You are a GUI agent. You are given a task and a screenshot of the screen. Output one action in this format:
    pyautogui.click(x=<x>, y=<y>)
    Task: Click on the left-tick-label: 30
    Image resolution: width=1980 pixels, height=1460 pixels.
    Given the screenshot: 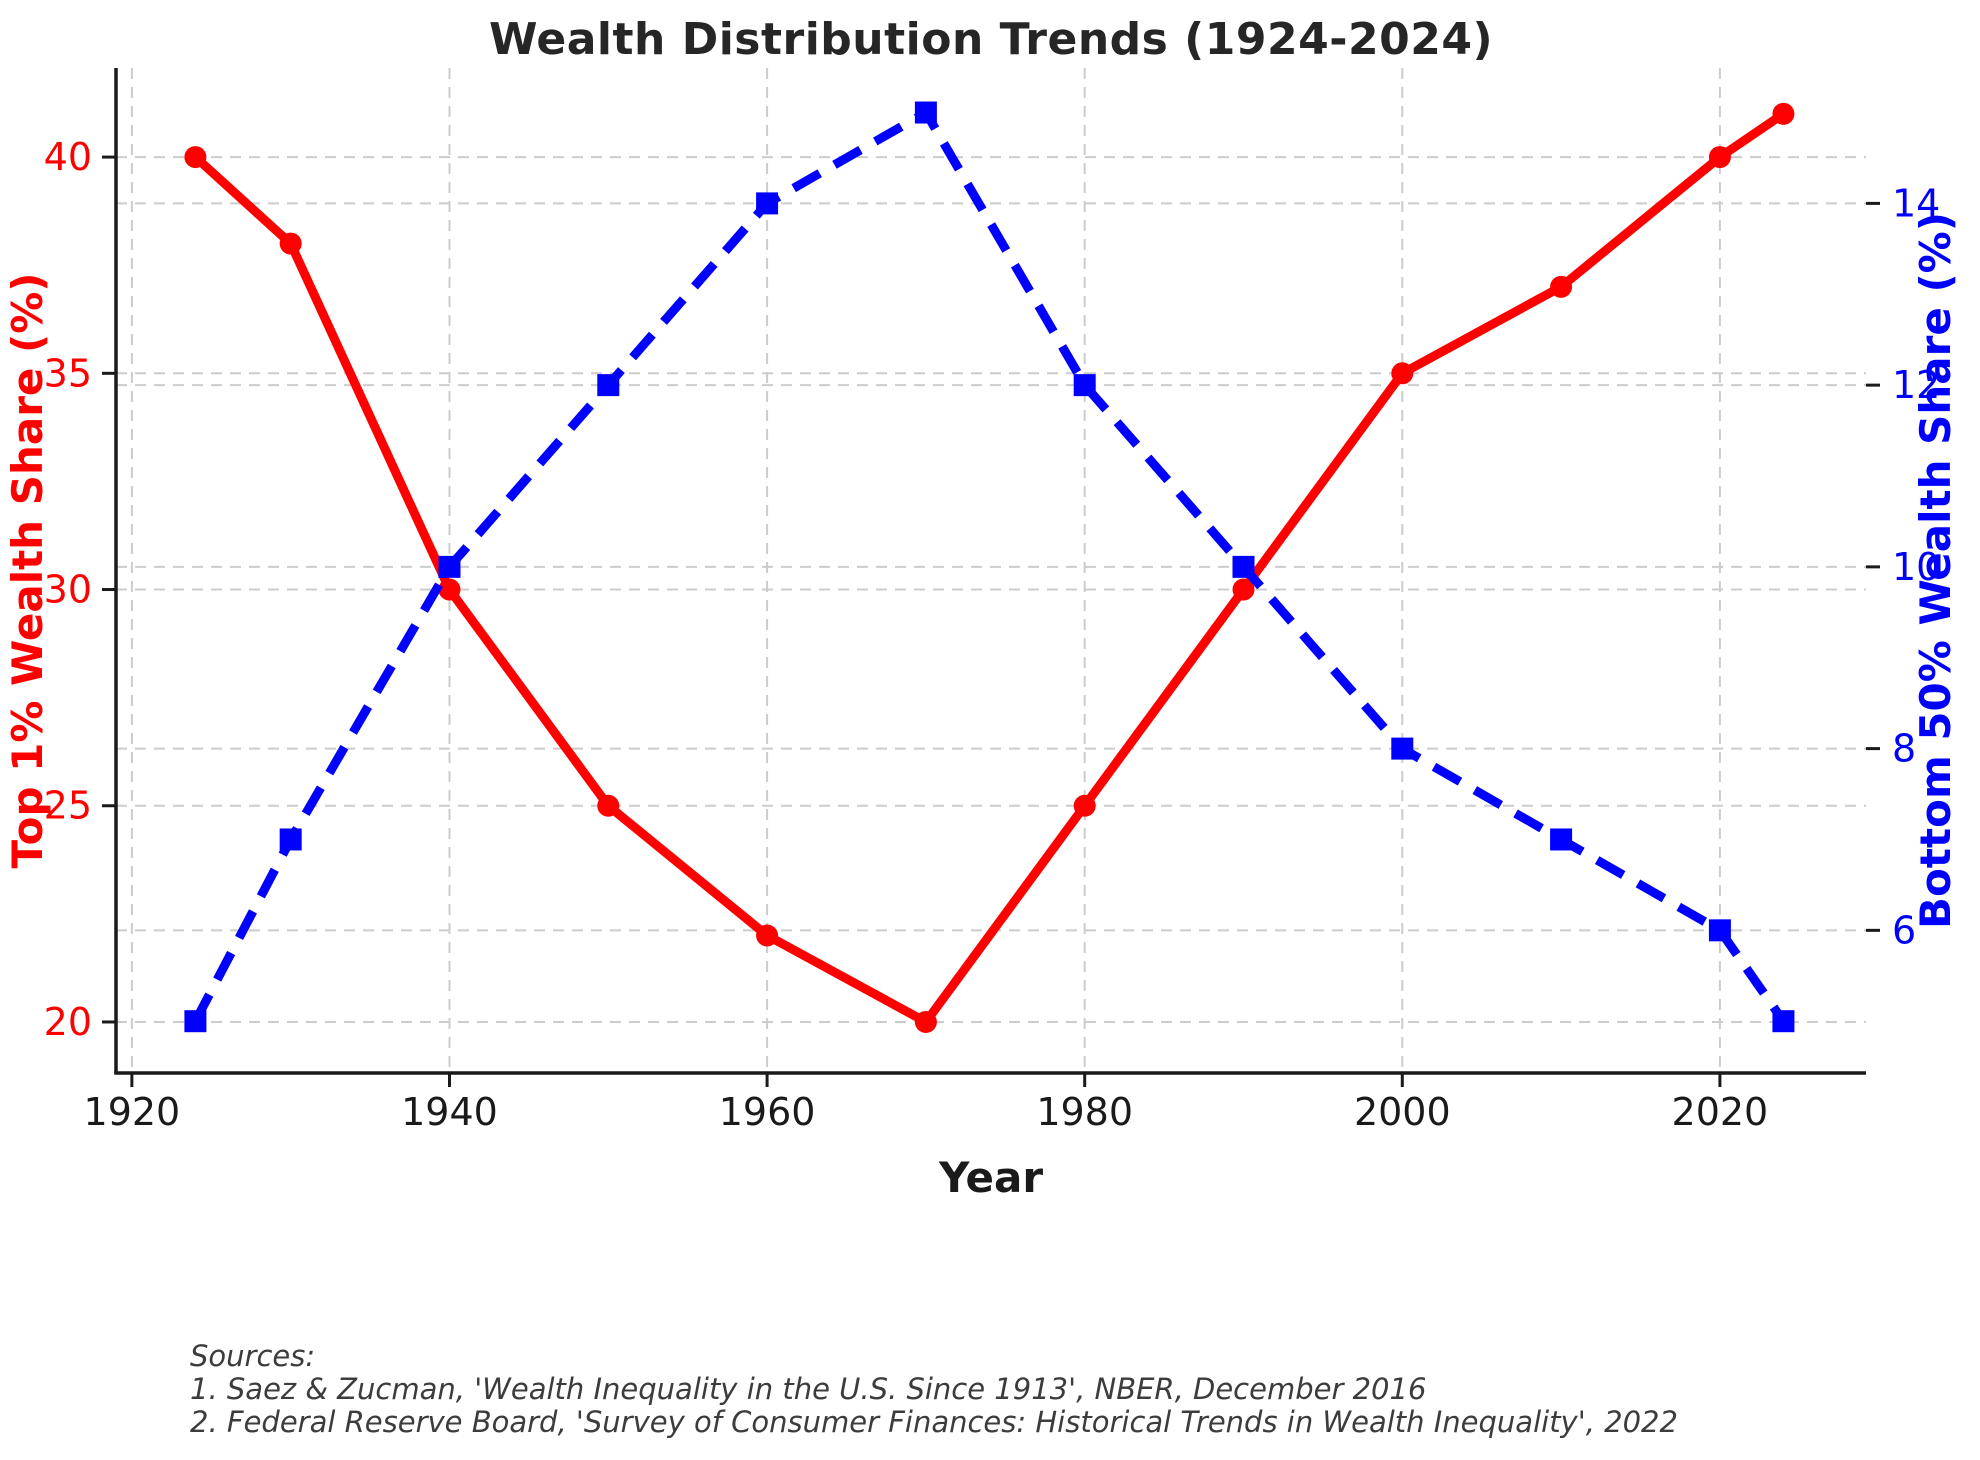 What is the action you would take?
    pyautogui.click(x=68, y=590)
    